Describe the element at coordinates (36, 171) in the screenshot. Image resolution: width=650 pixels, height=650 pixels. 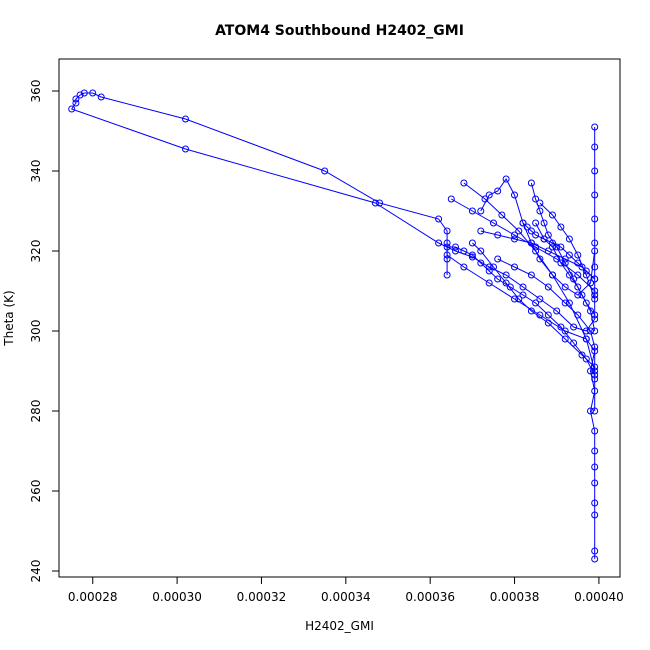
I see `y-tick-label: 340` at that location.